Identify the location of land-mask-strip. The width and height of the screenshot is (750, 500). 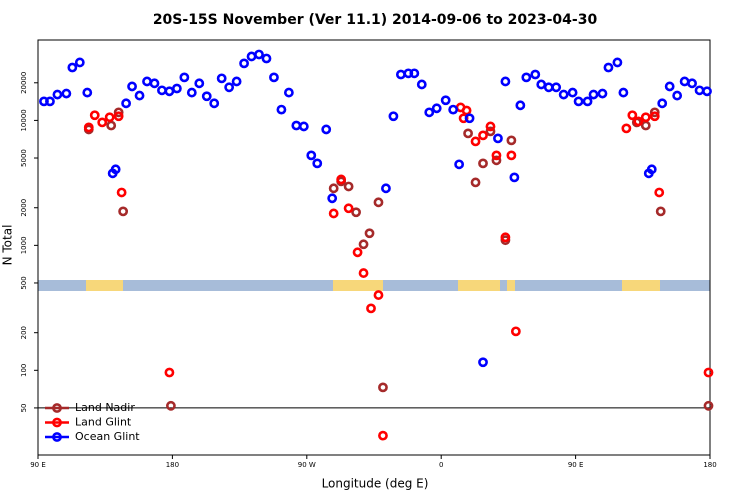
(374, 285).